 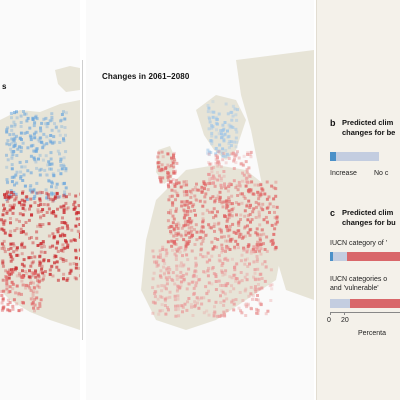 I want to click on panel-c-letter: c, so click(x=333, y=213).